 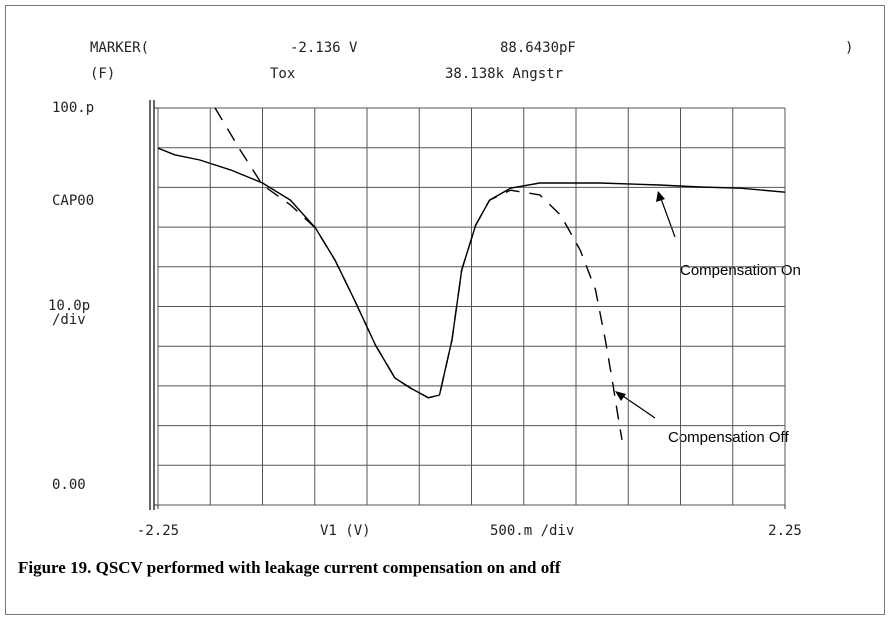 What do you see at coordinates (119, 48) in the screenshot?
I see `marker: MARKER(` at bounding box center [119, 48].